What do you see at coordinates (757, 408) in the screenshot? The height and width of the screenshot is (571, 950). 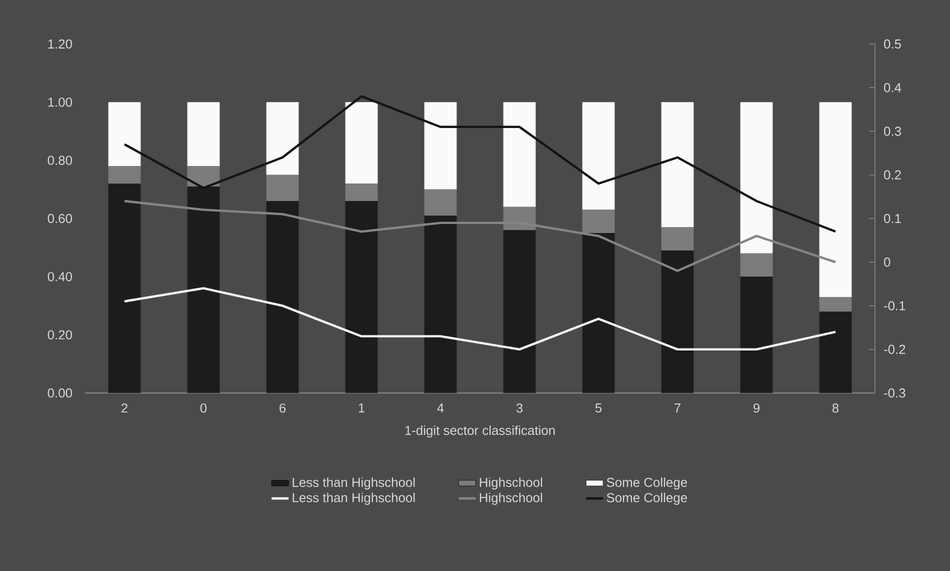 I see `x-tick-label: 9` at bounding box center [757, 408].